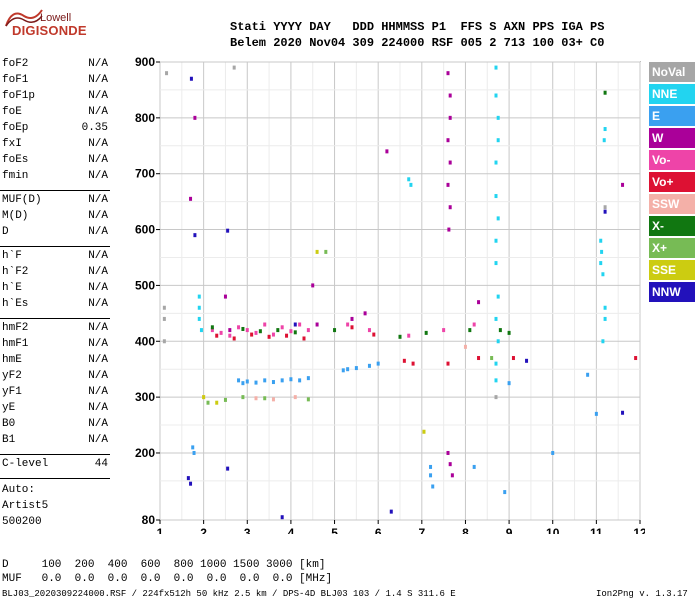 This screenshot has height=600, width=700. I want to click on param-name: fxI, so click(12, 144).